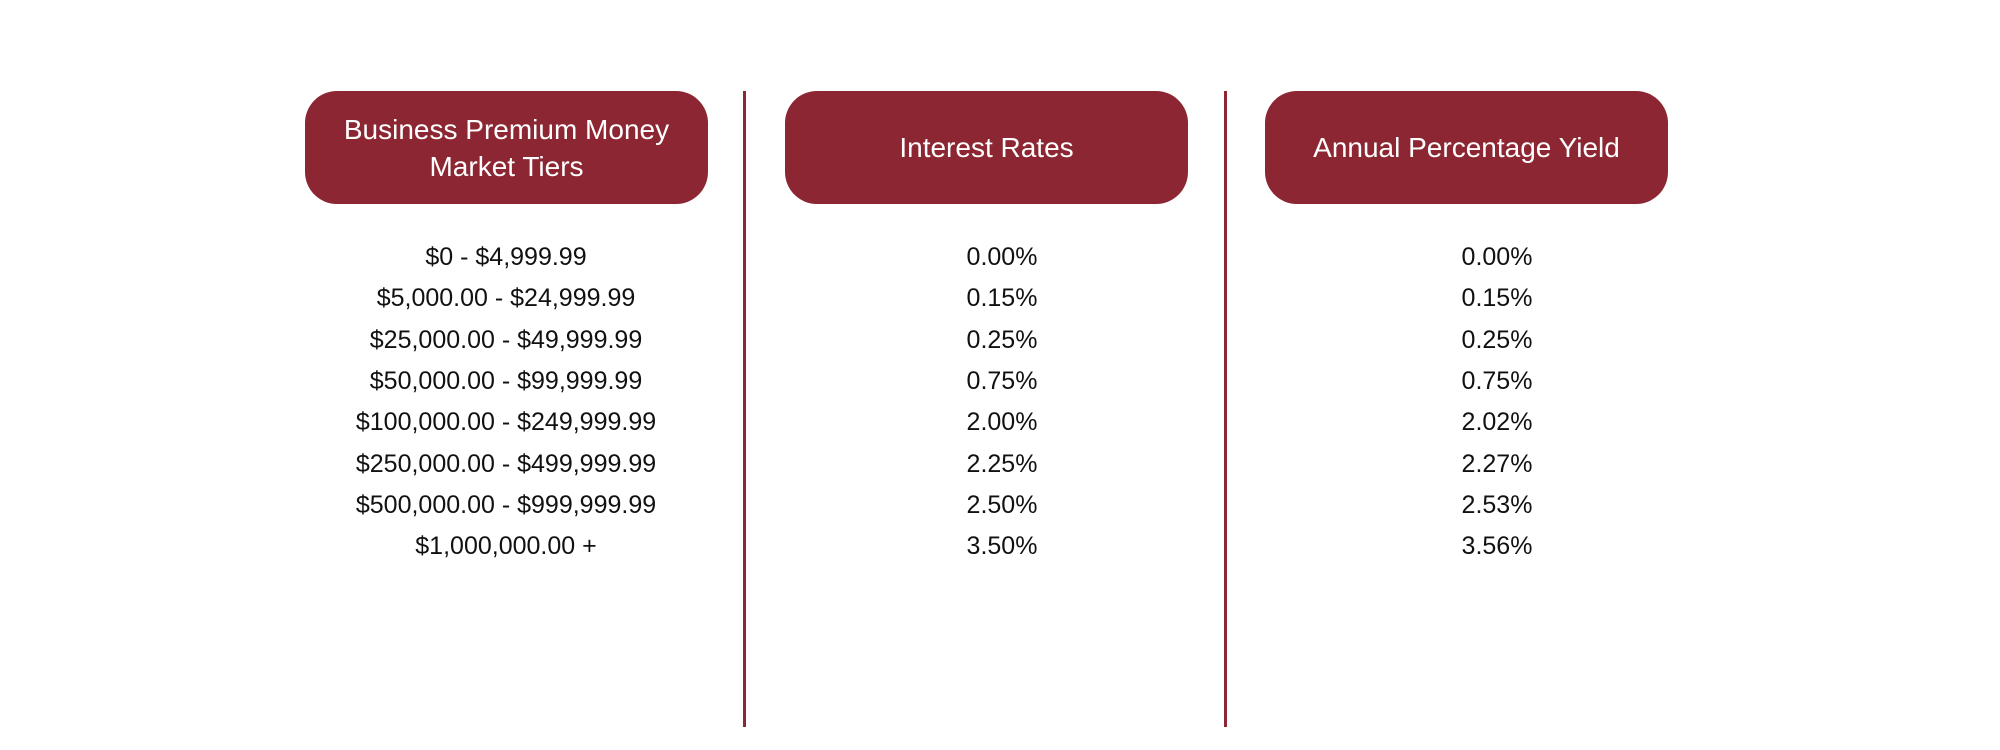  What do you see at coordinates (506, 339) in the screenshot?
I see `table-cell: $25,000.00 - $49,999.99` at bounding box center [506, 339].